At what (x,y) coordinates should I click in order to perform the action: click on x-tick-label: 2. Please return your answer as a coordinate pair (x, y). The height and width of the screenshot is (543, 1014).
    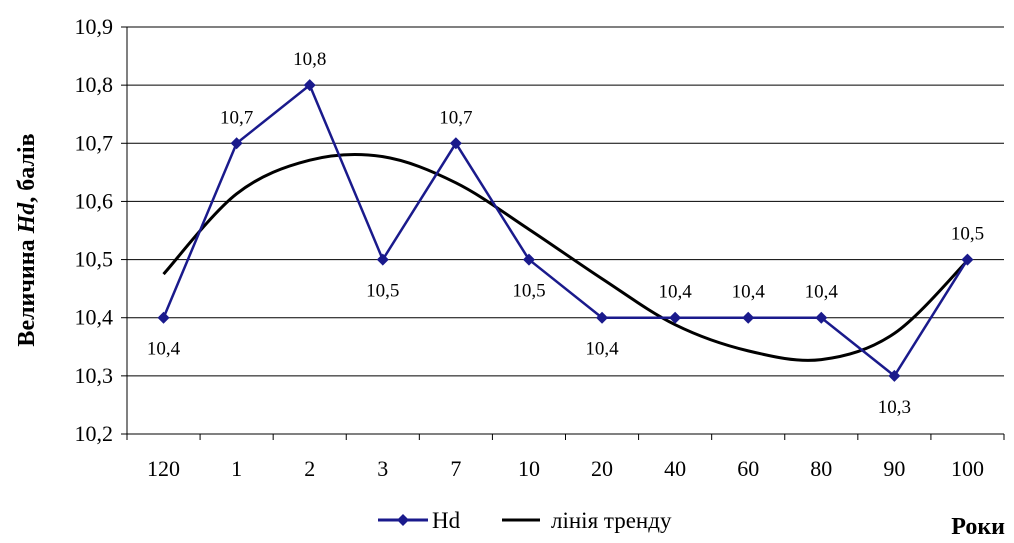
    Looking at the image, I should click on (309, 468).